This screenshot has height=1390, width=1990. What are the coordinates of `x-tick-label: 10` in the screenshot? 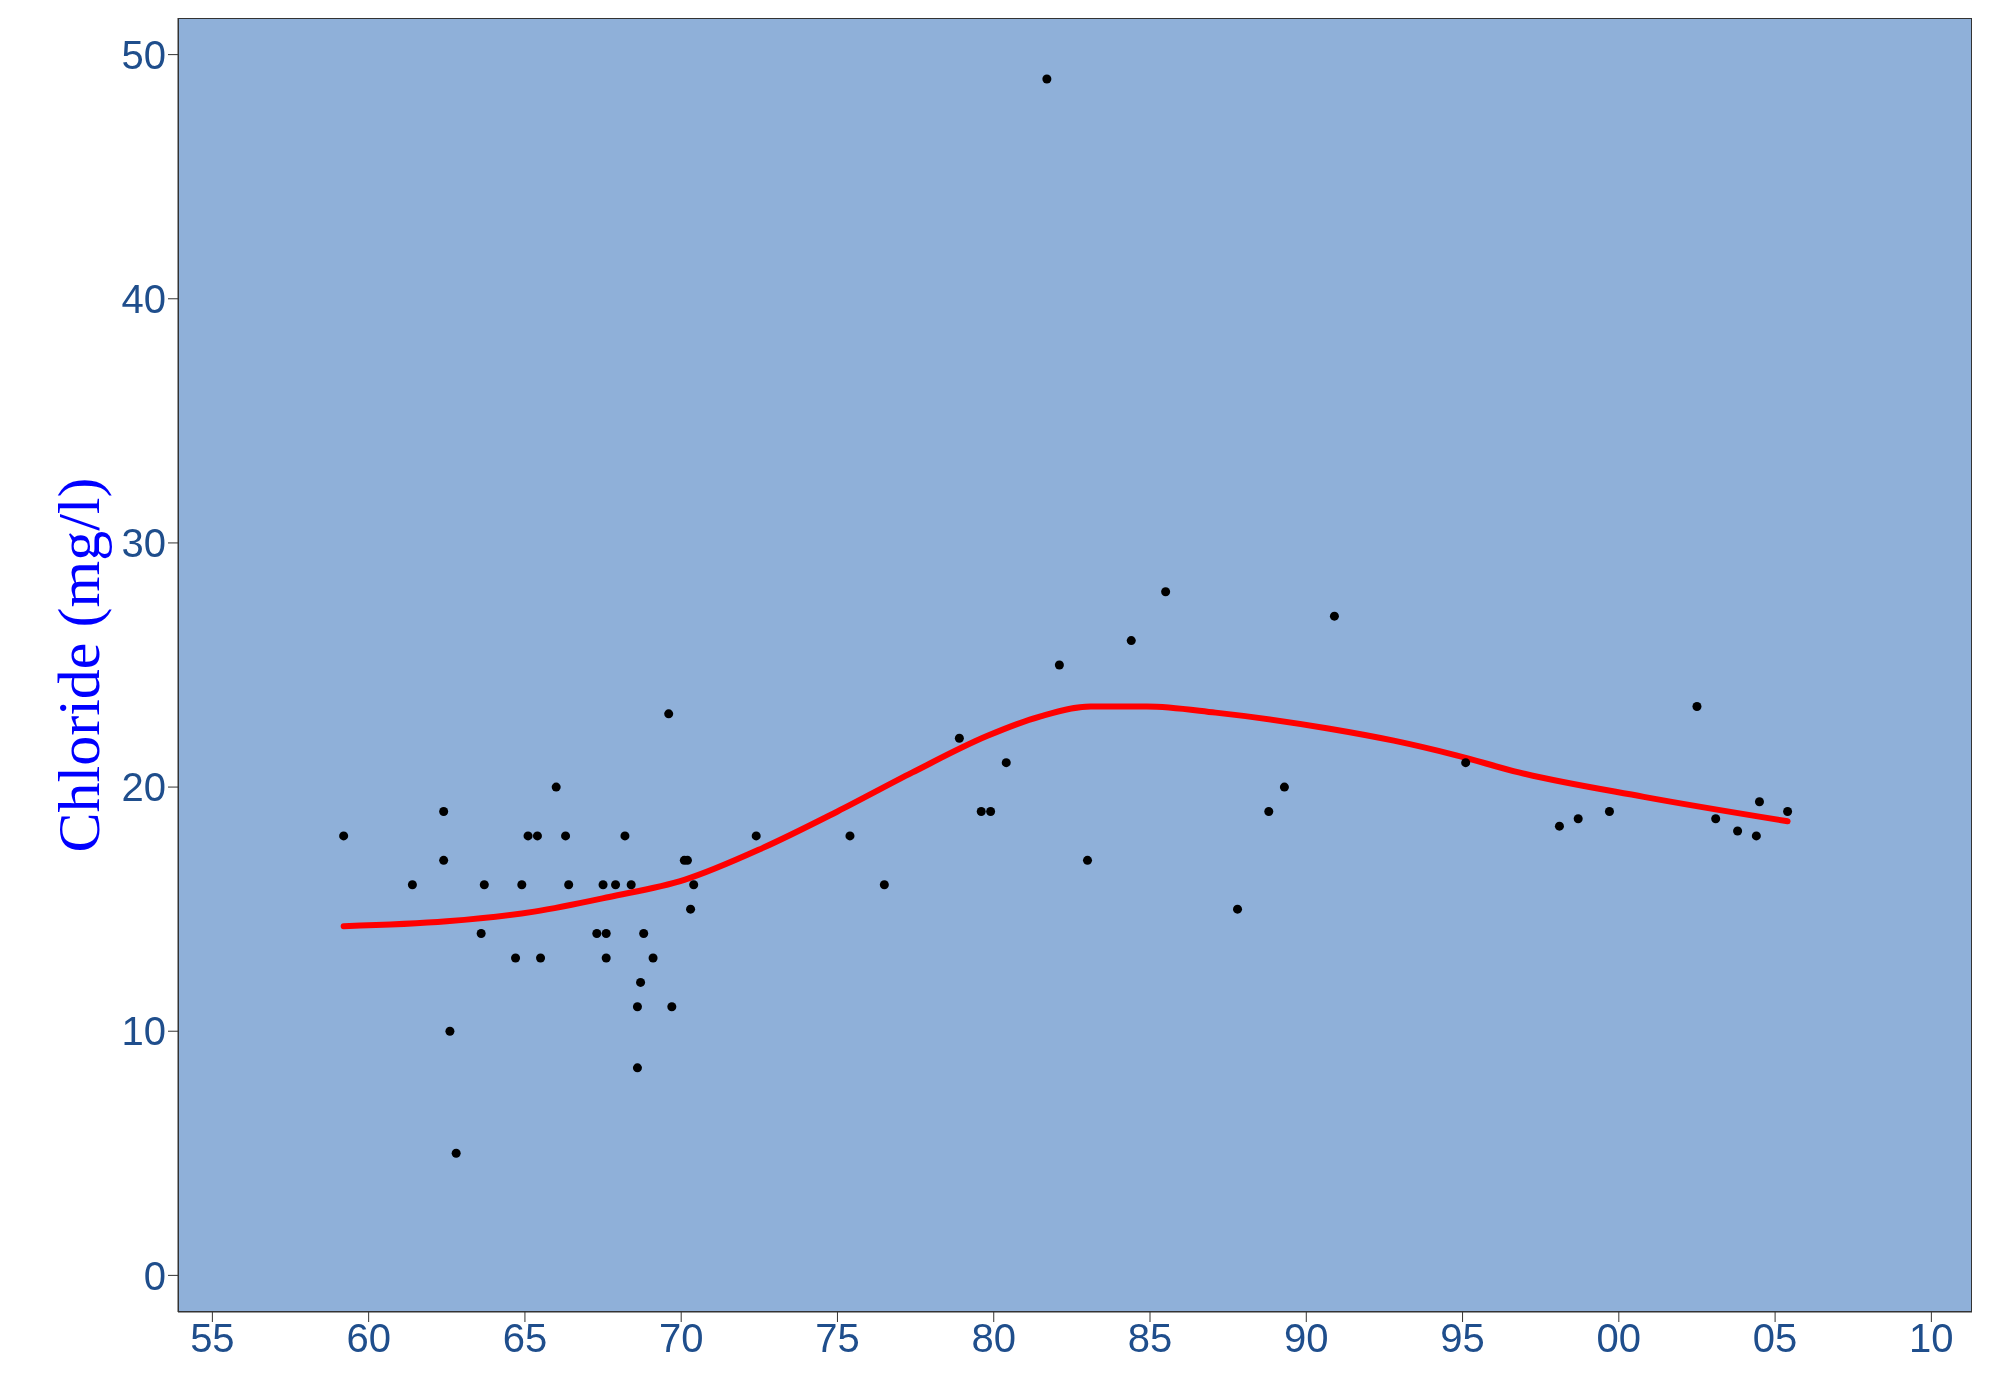 It's located at (1931, 1338).